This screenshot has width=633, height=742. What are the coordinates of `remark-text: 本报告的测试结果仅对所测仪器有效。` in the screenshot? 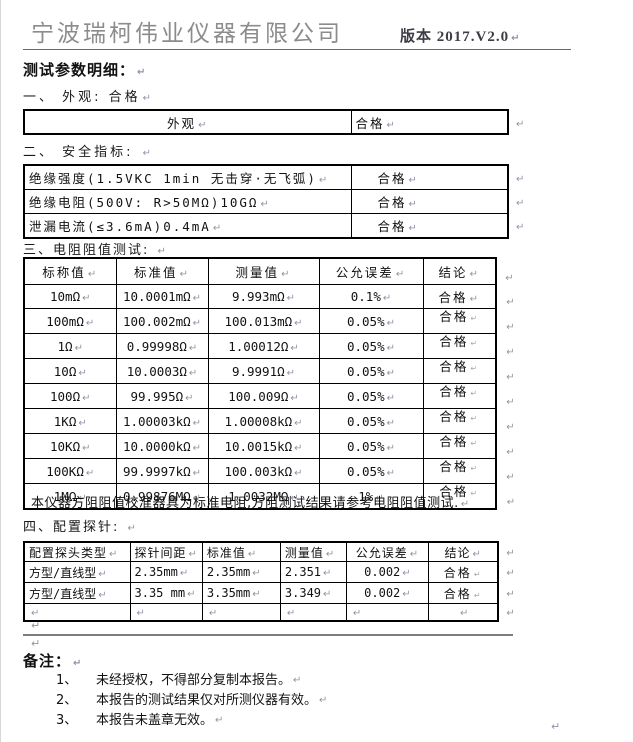 It's located at (207, 700).